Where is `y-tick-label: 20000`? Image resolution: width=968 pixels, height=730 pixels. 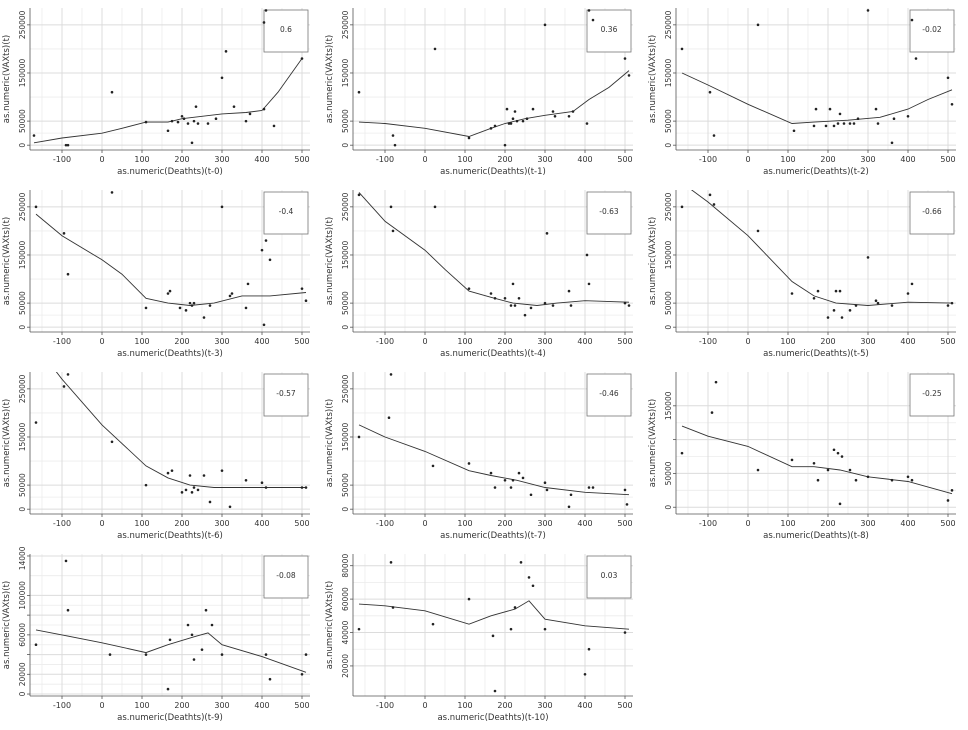
y-tick-label: 20000 is located at coordinates (22, 674).